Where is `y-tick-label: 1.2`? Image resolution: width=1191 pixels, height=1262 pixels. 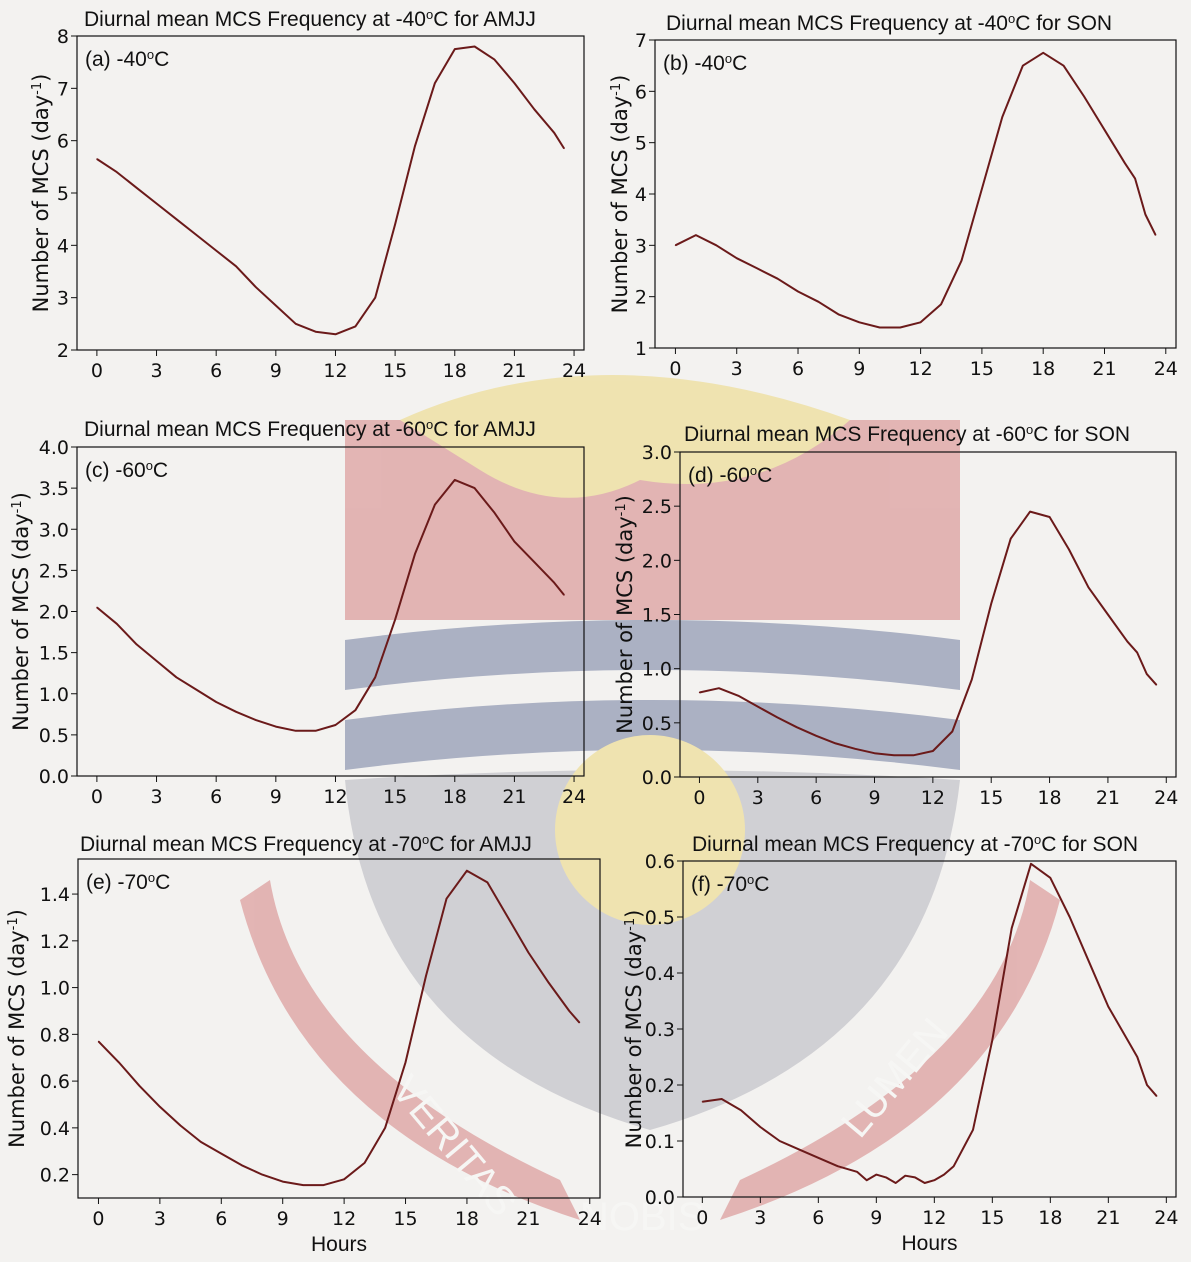 y-tick-label: 1.2 is located at coordinates (55, 942).